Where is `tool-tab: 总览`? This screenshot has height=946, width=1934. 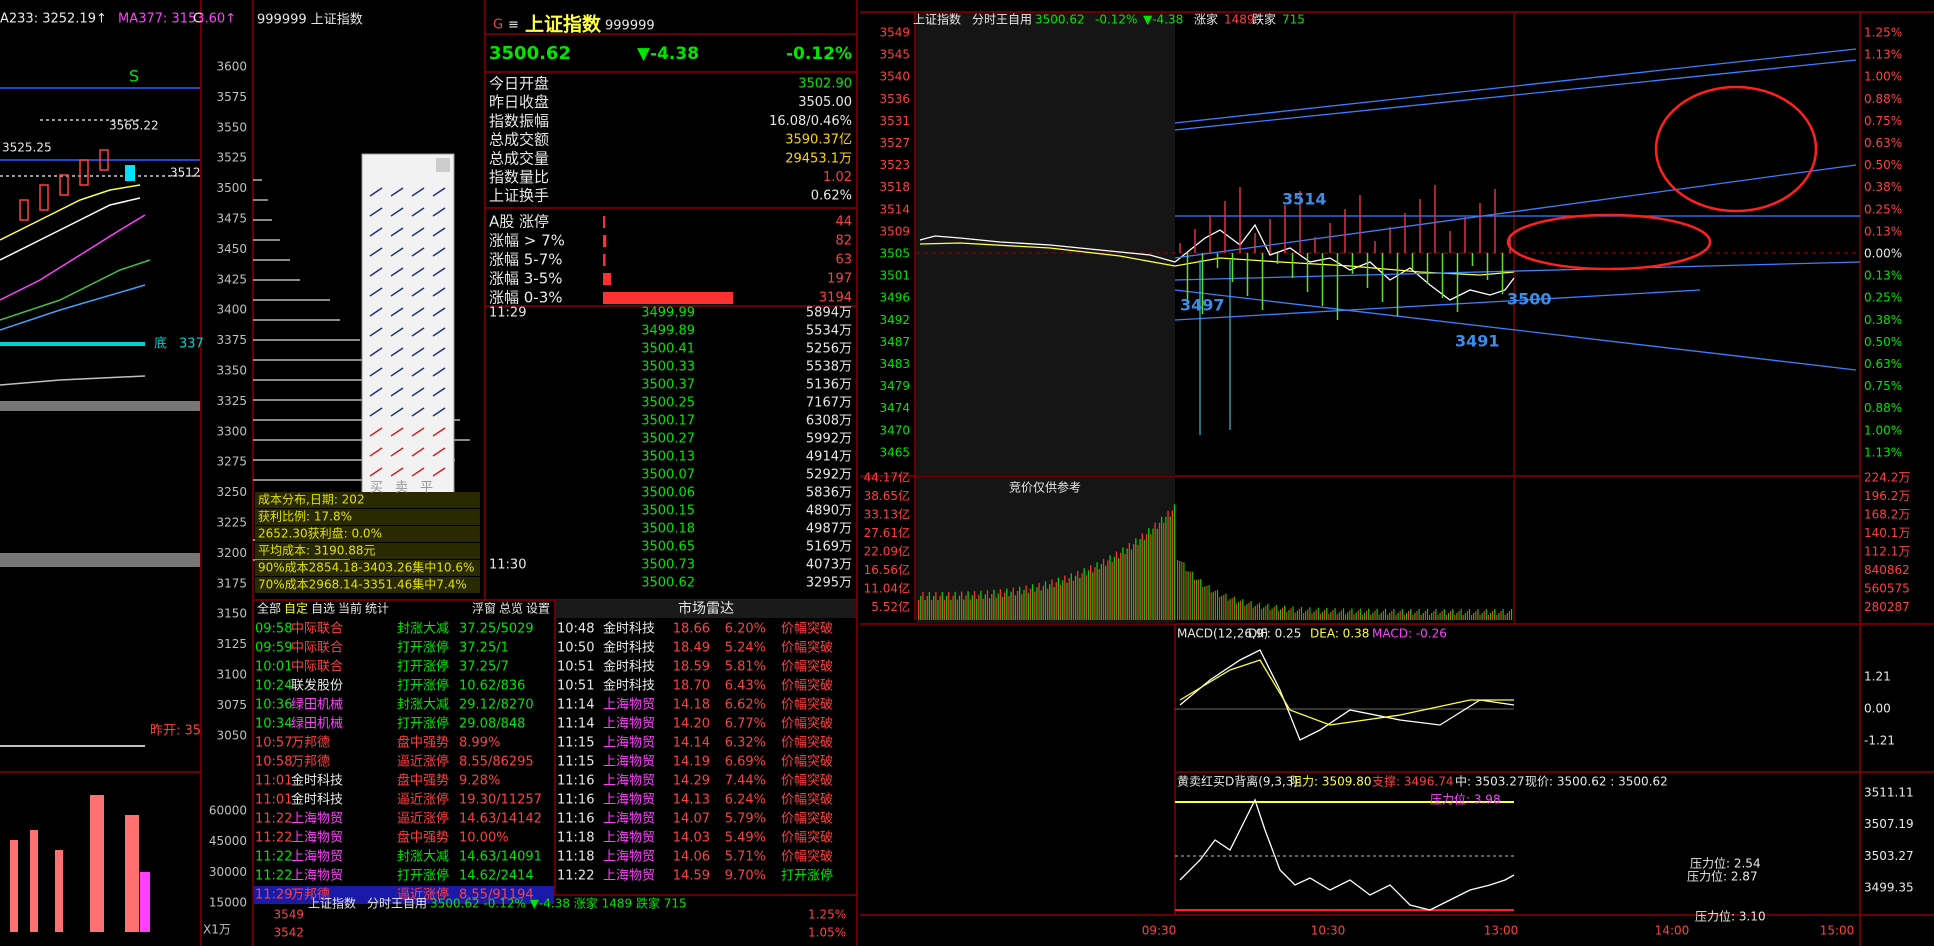 tool-tab: 总览 is located at coordinates (511, 608).